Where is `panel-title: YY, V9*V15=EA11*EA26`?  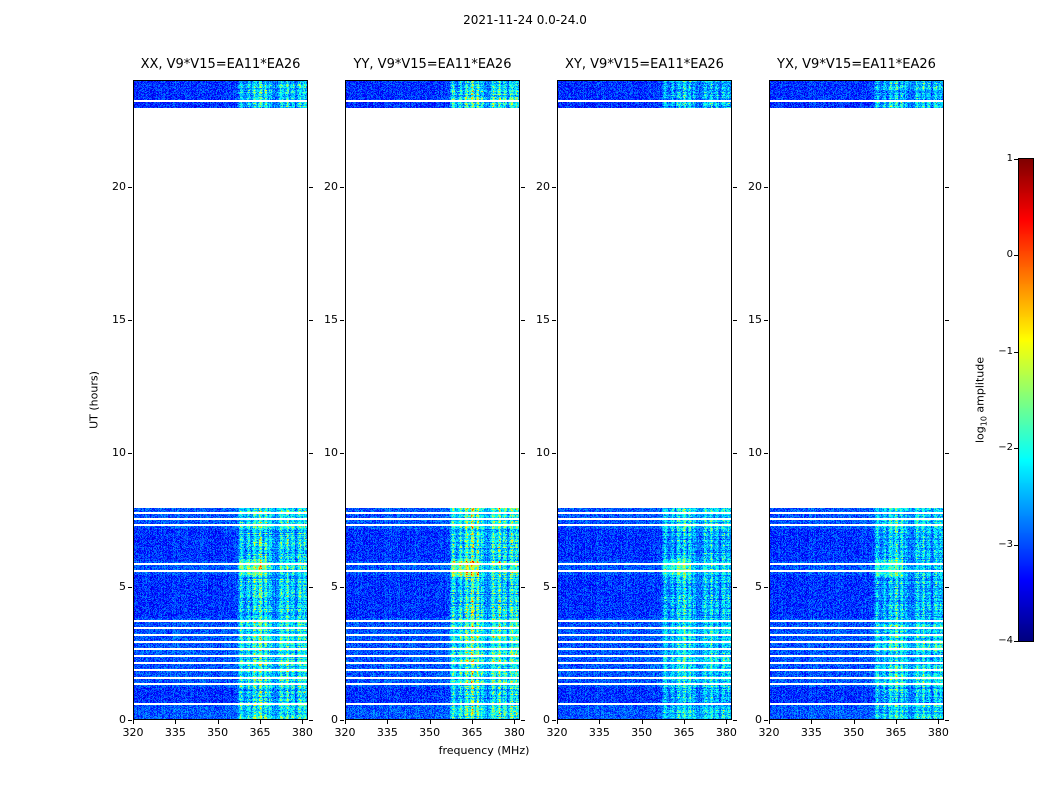
panel-title: YY, V9*V15=EA11*EA26 is located at coordinates (432, 64).